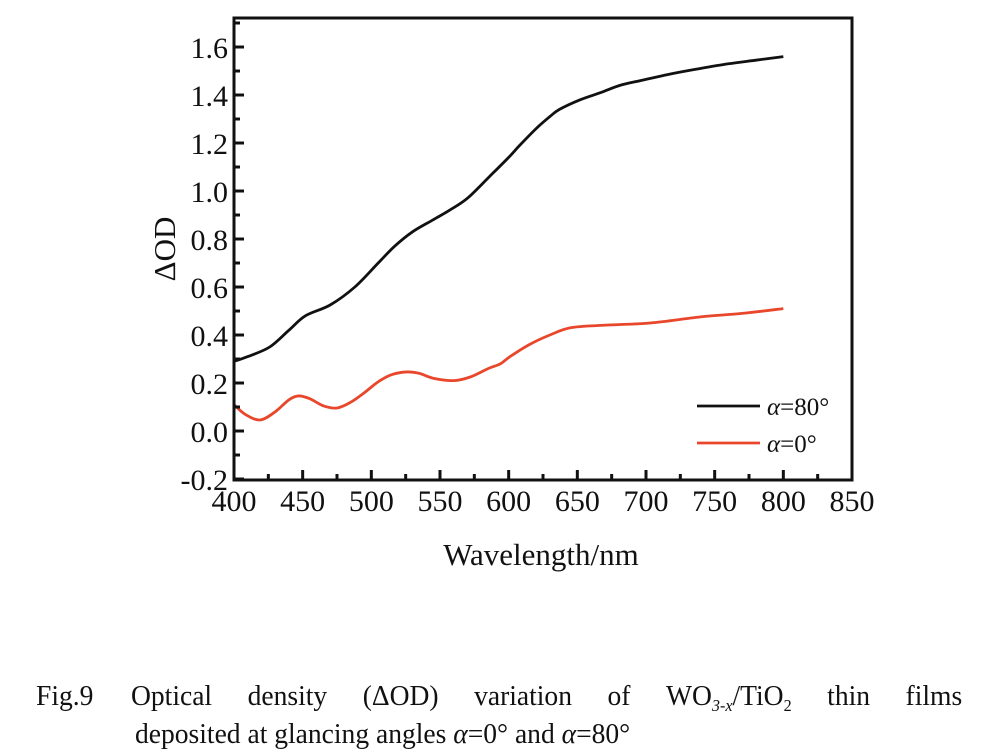 This screenshot has width=1002, height=751. What do you see at coordinates (371, 501) in the screenshot?
I see `x-tick-label: 500` at bounding box center [371, 501].